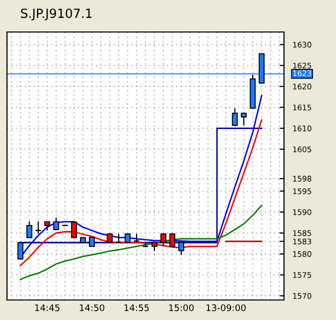 This screenshot has width=336, height=320. Describe the element at coordinates (226, 308) in the screenshot. I see `x-tick-label: 13-09:00` at that location.